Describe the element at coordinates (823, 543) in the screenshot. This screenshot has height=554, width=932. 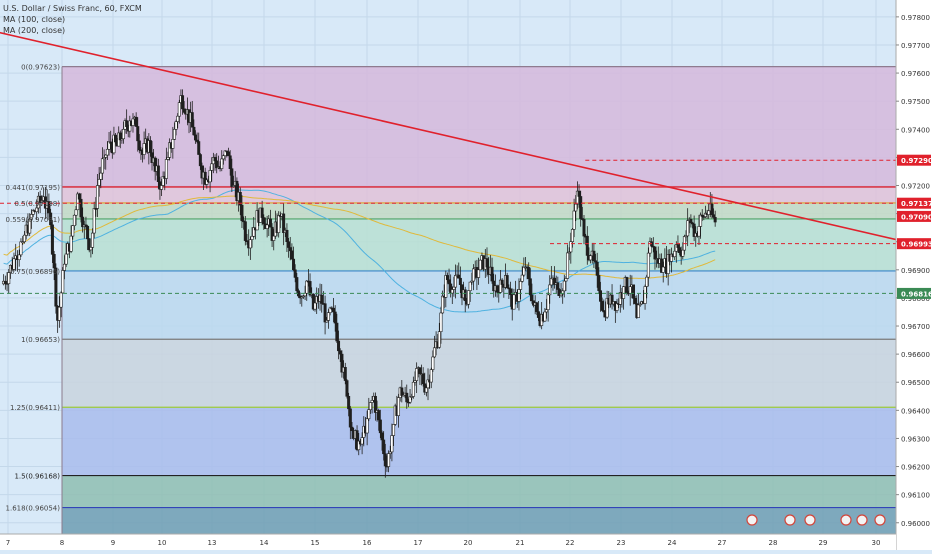
I see `time-tick-label: 29` at that location.